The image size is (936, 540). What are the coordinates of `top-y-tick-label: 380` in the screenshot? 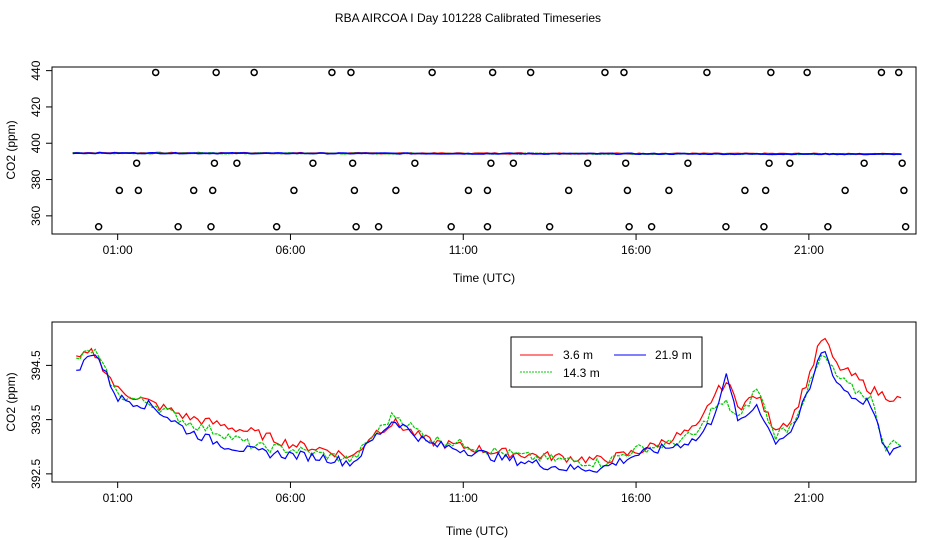 It's located at (36, 179).